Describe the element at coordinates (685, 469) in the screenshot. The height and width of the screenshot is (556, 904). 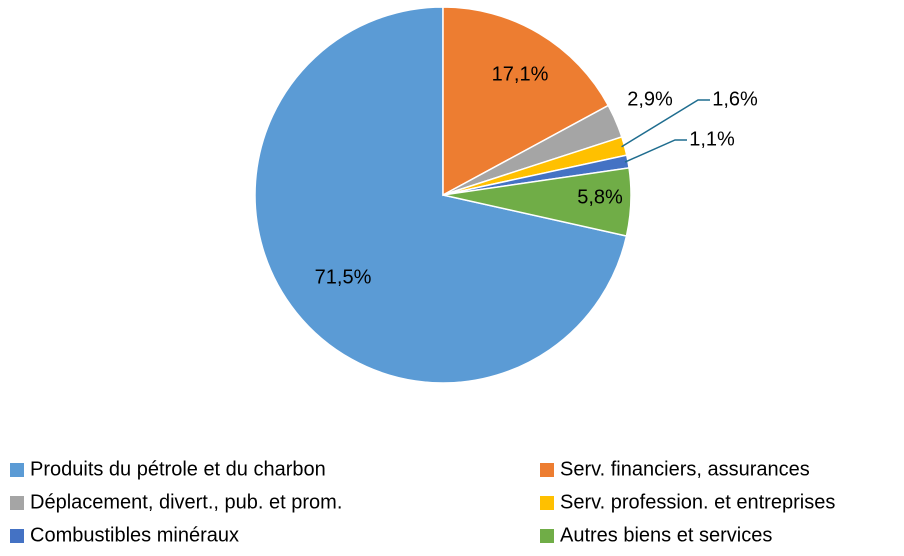
I see `legend-label: Serv. financiers, assurances` at that location.